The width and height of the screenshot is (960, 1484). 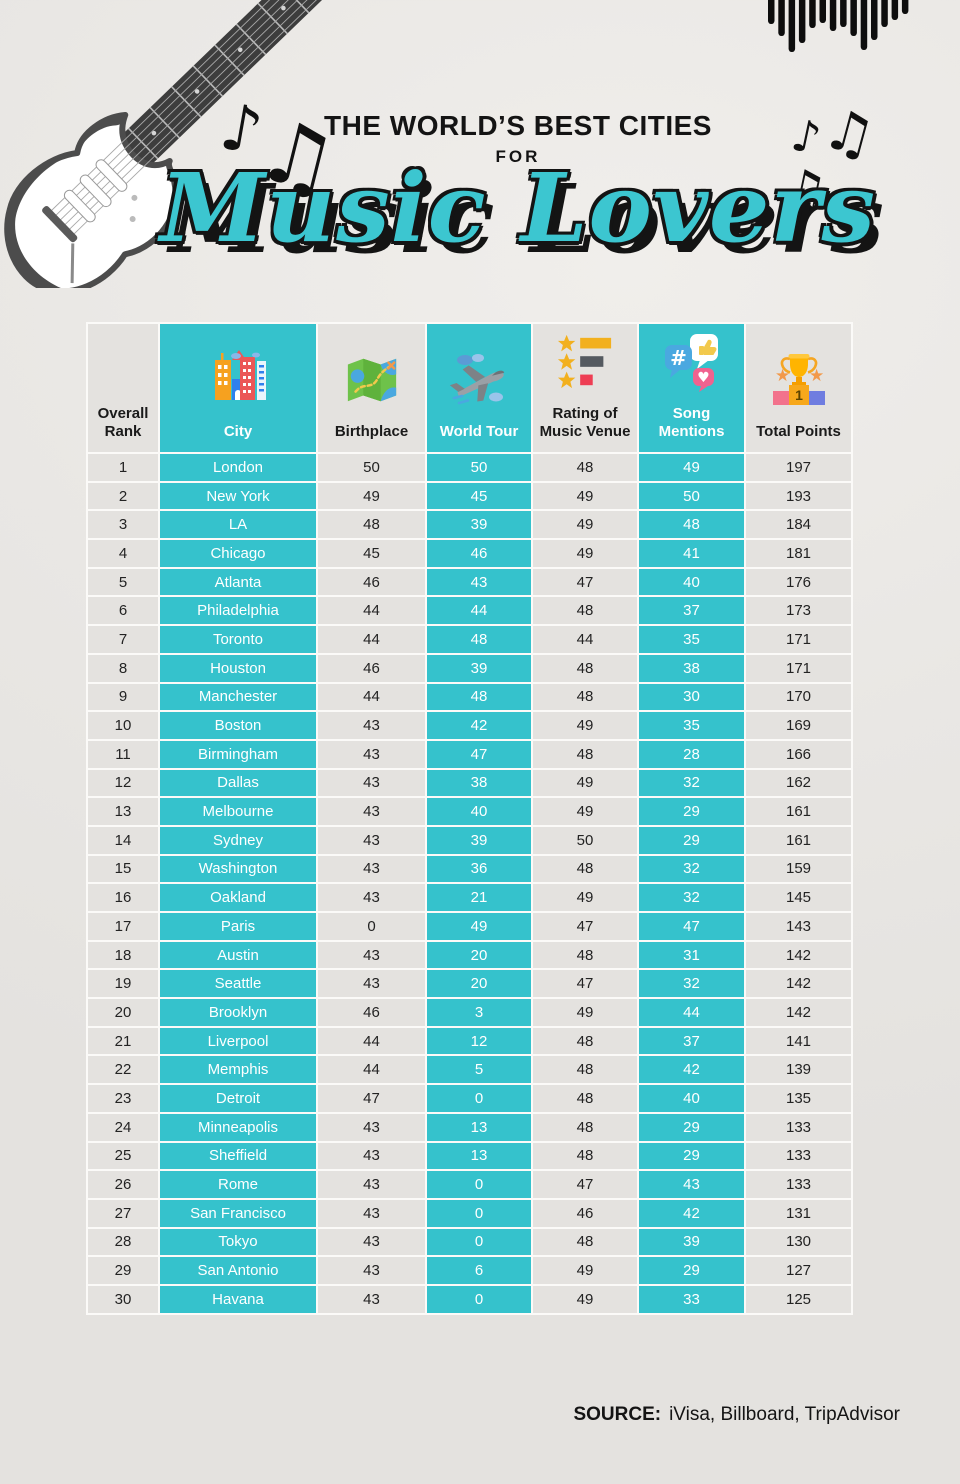 I want to click on cell-song-mentions: 41, so click(x=691, y=553).